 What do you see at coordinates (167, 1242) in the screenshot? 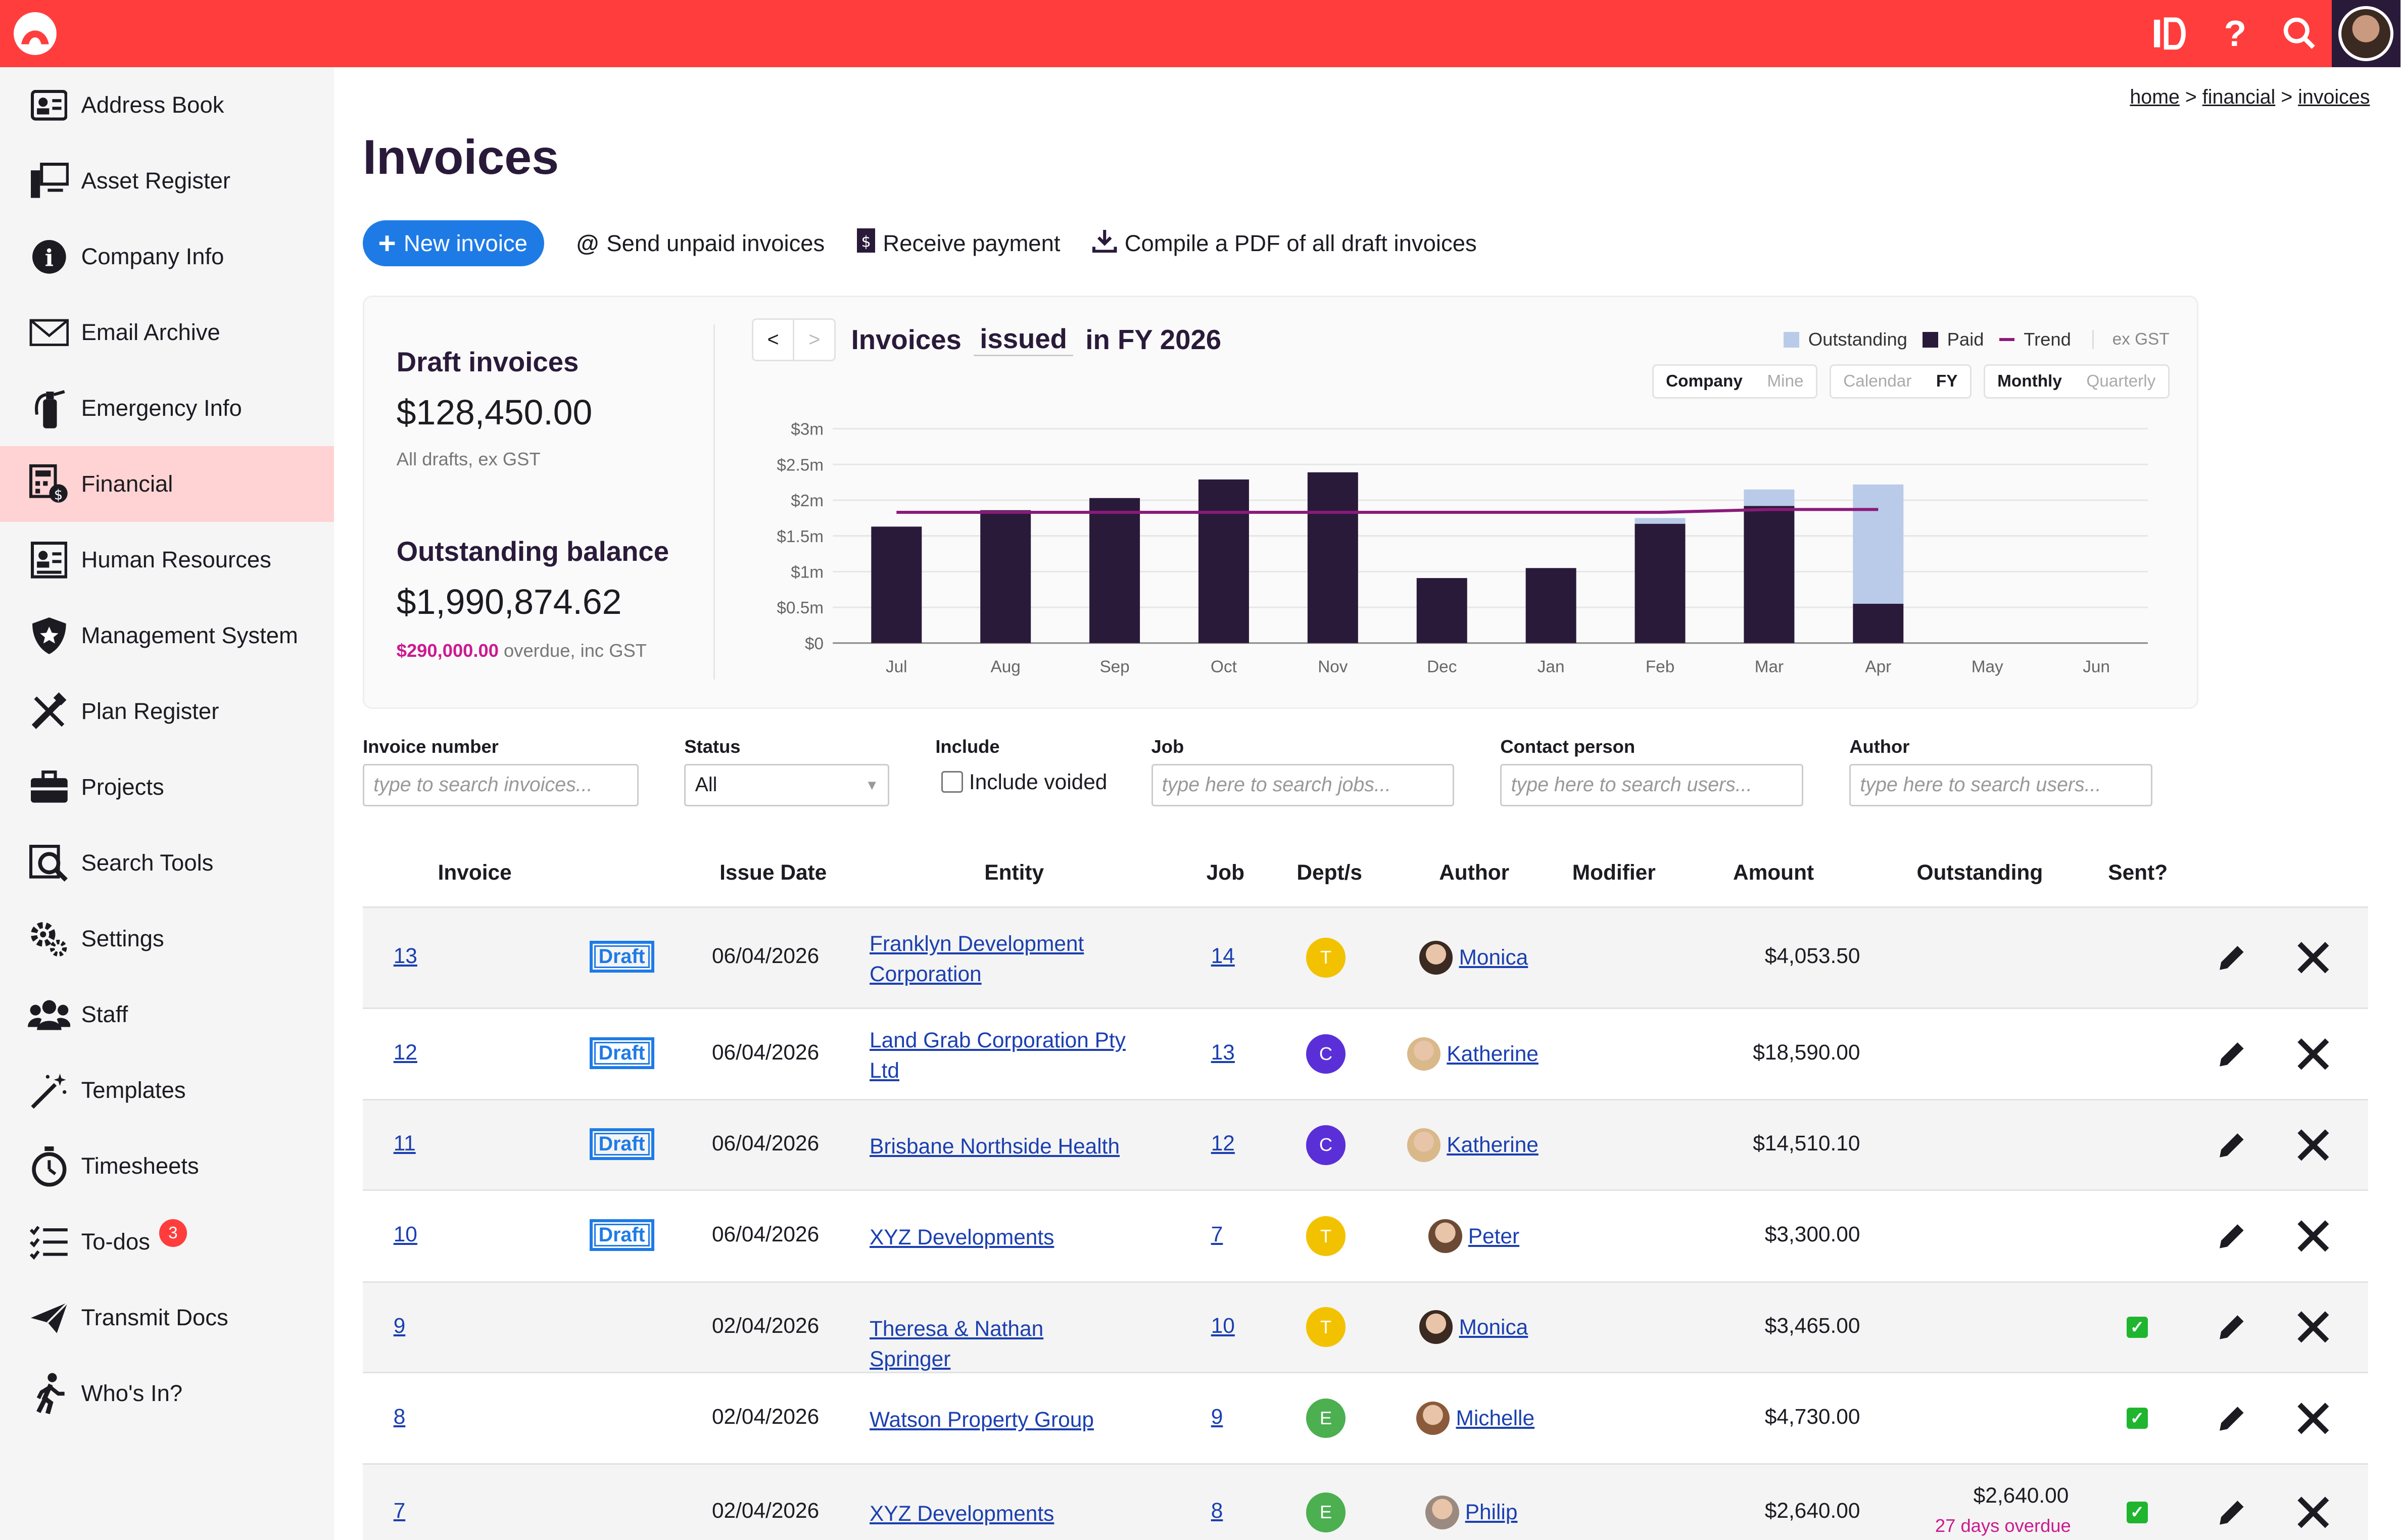
I see `sidebar-item-to-dos: To-dos 3` at bounding box center [167, 1242].